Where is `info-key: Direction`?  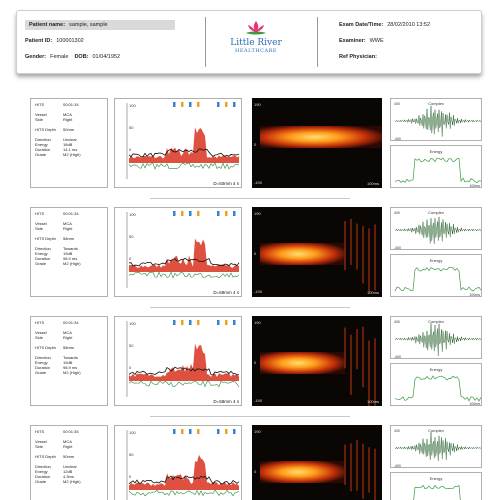
info-key: Direction is located at coordinates (43, 248).